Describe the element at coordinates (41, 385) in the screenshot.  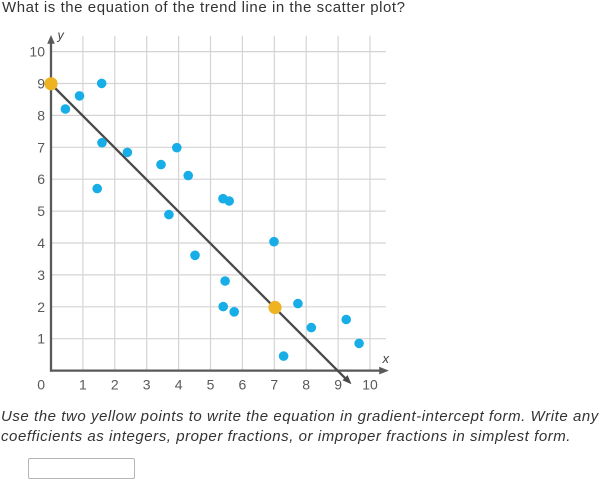
I see `svg-text: 0` at that location.